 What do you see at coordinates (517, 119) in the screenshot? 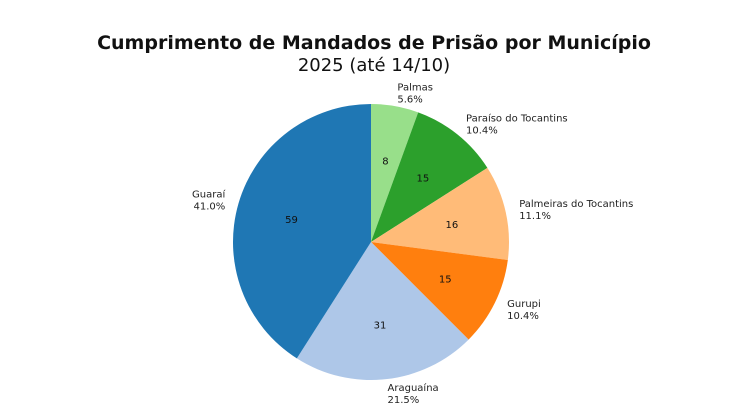
I see `slice-name: Paraíso do Tocantins` at bounding box center [517, 119].